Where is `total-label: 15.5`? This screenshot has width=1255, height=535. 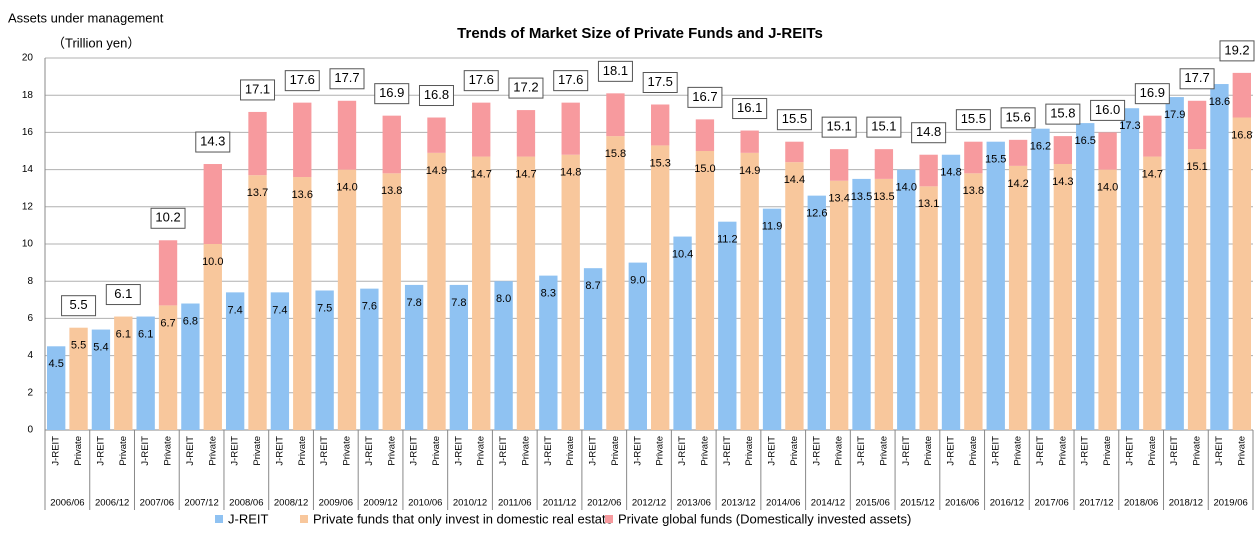 total-label: 15.5 is located at coordinates (794, 118).